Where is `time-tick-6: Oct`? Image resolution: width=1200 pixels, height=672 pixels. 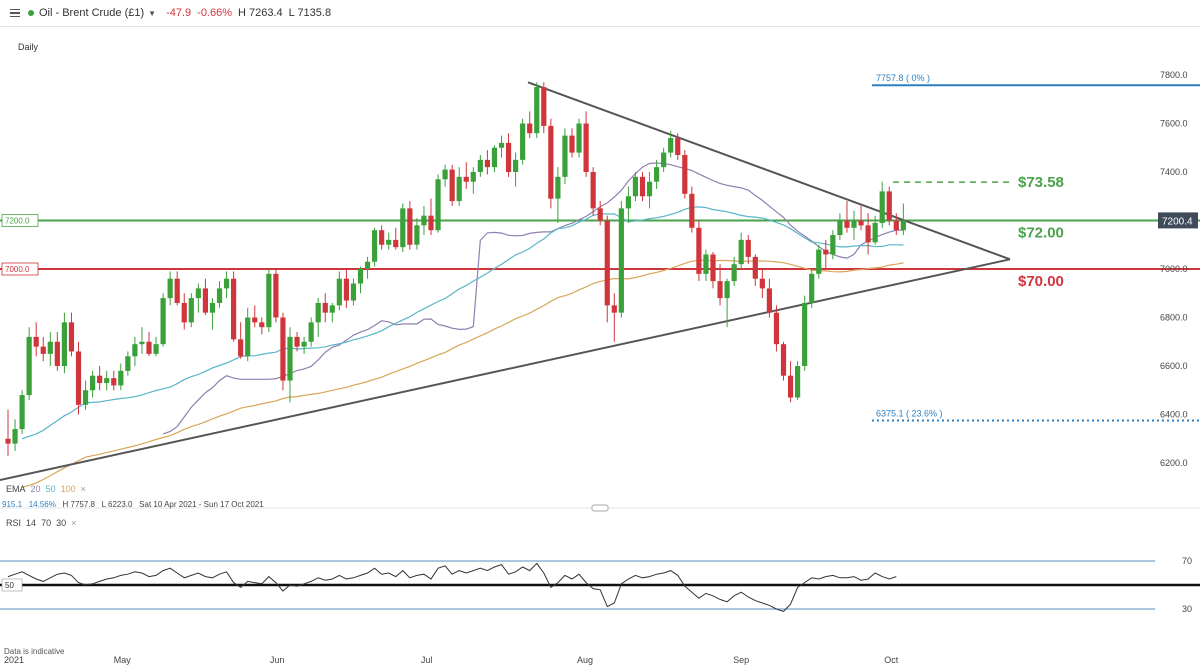
time-tick-6: Oct is located at coordinates (891, 660).